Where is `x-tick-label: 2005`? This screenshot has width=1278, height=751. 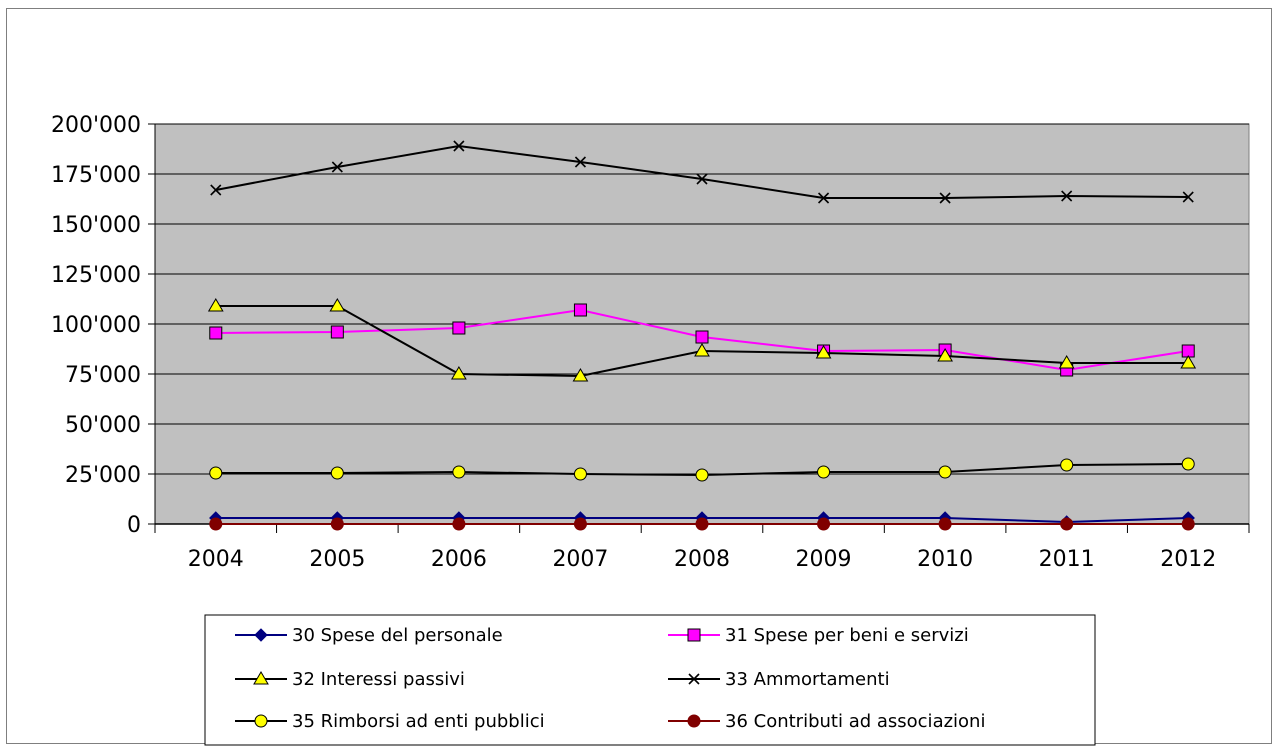
x-tick-label: 2005 is located at coordinates (337, 559).